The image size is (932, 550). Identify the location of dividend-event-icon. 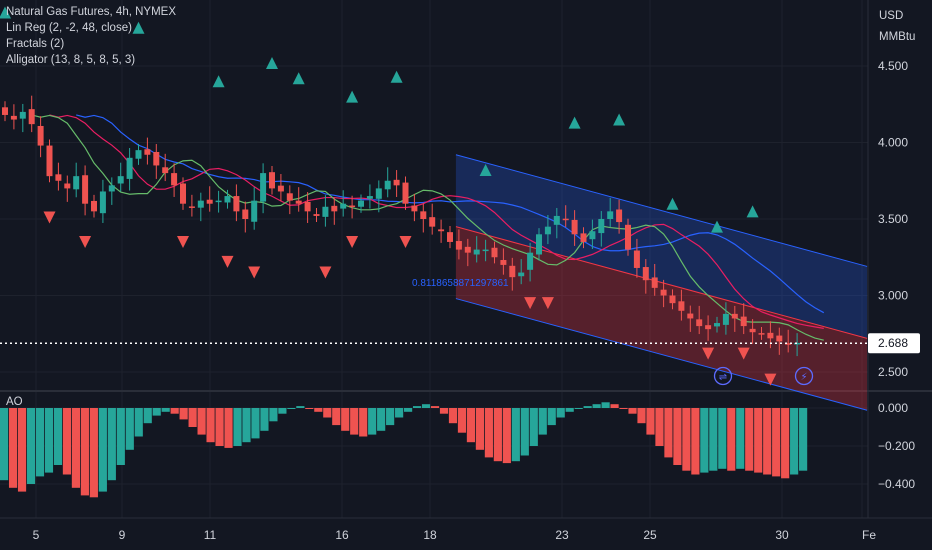
(804, 376).